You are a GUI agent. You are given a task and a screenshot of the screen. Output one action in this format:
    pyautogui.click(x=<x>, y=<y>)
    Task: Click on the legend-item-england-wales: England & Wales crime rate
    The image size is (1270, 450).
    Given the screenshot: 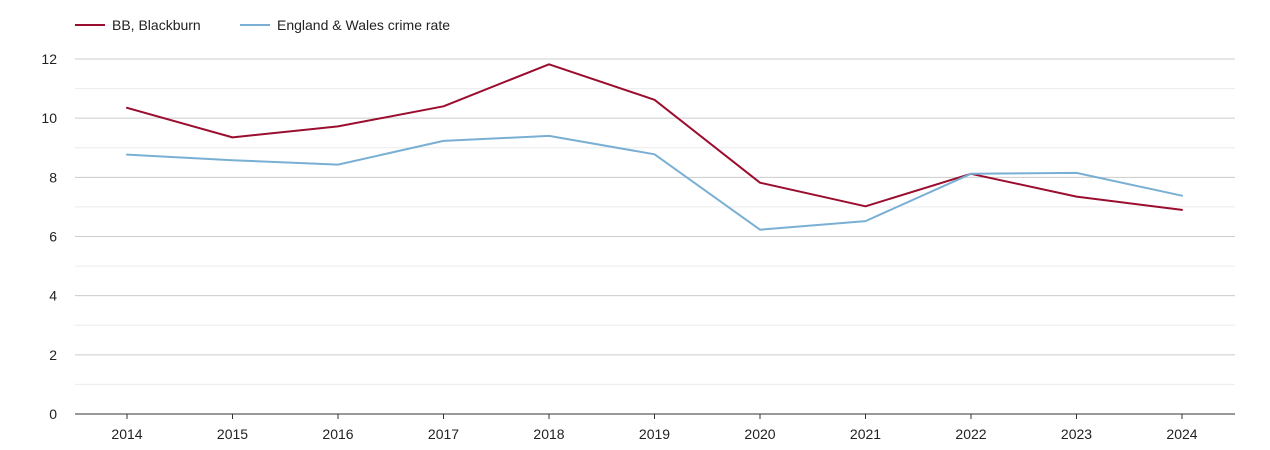 What is the action you would take?
    pyautogui.click(x=345, y=25)
    